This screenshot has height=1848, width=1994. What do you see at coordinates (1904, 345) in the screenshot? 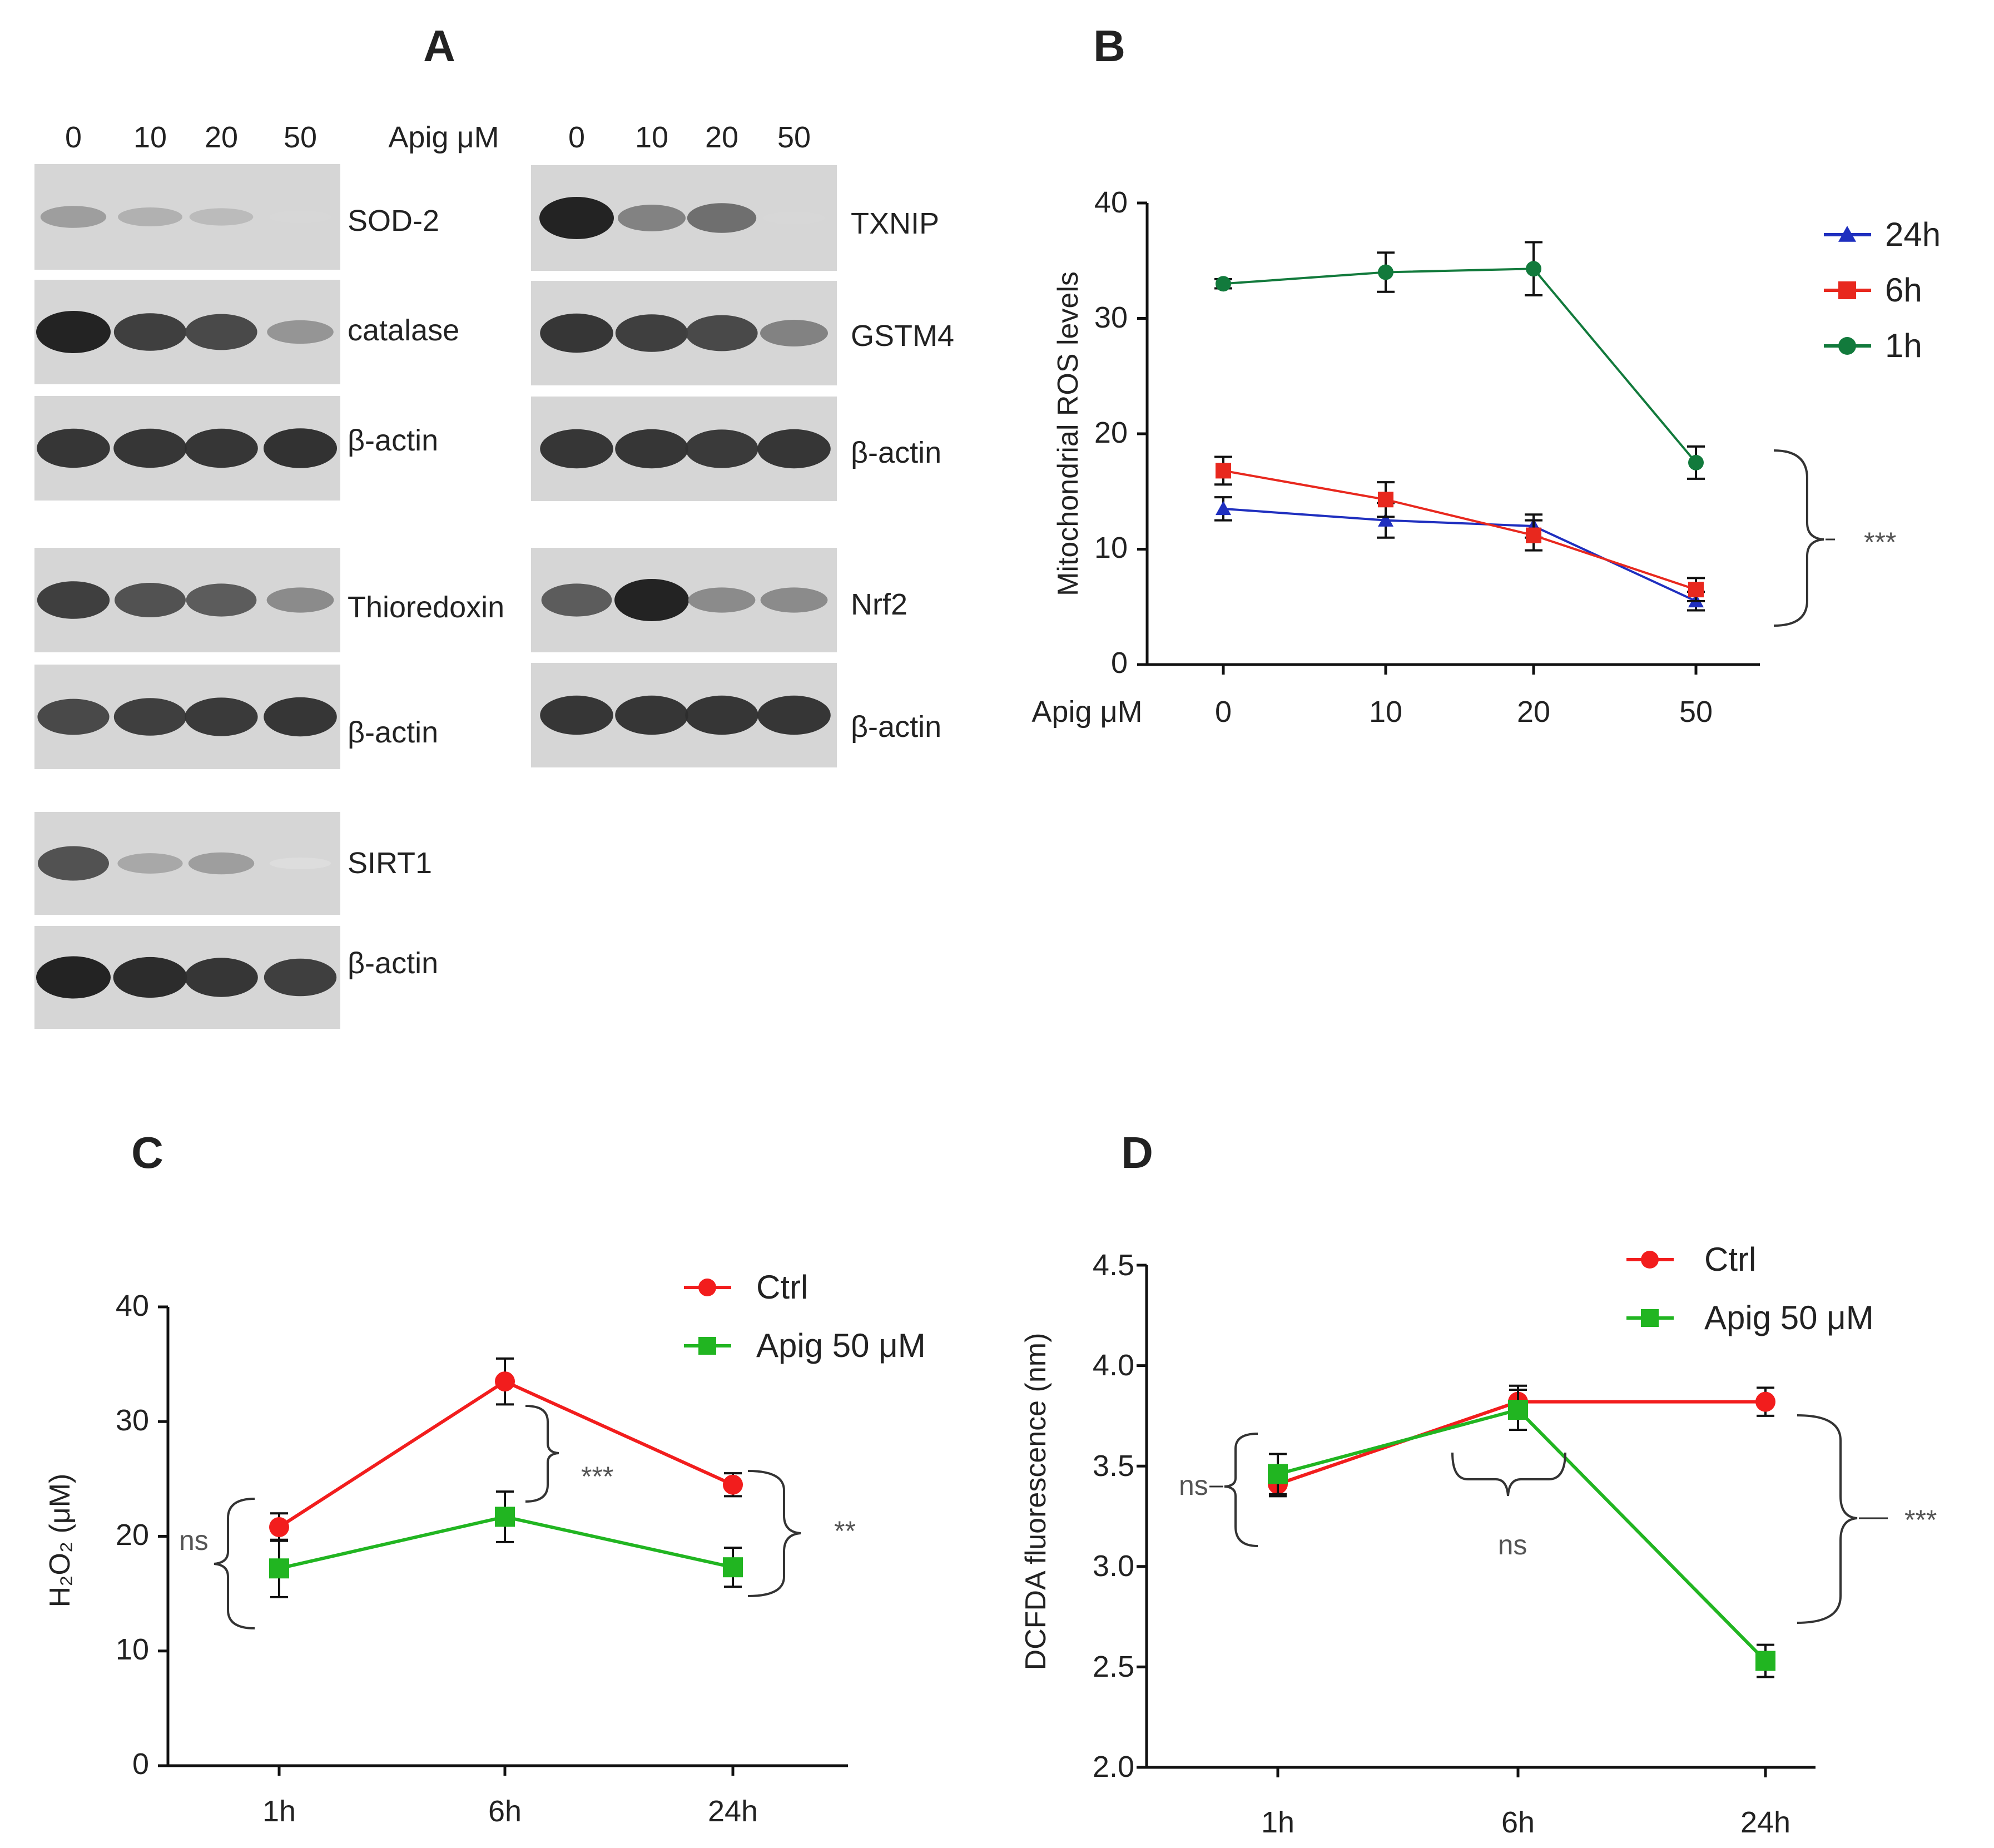
I see `legend-label: 1h` at bounding box center [1904, 345].